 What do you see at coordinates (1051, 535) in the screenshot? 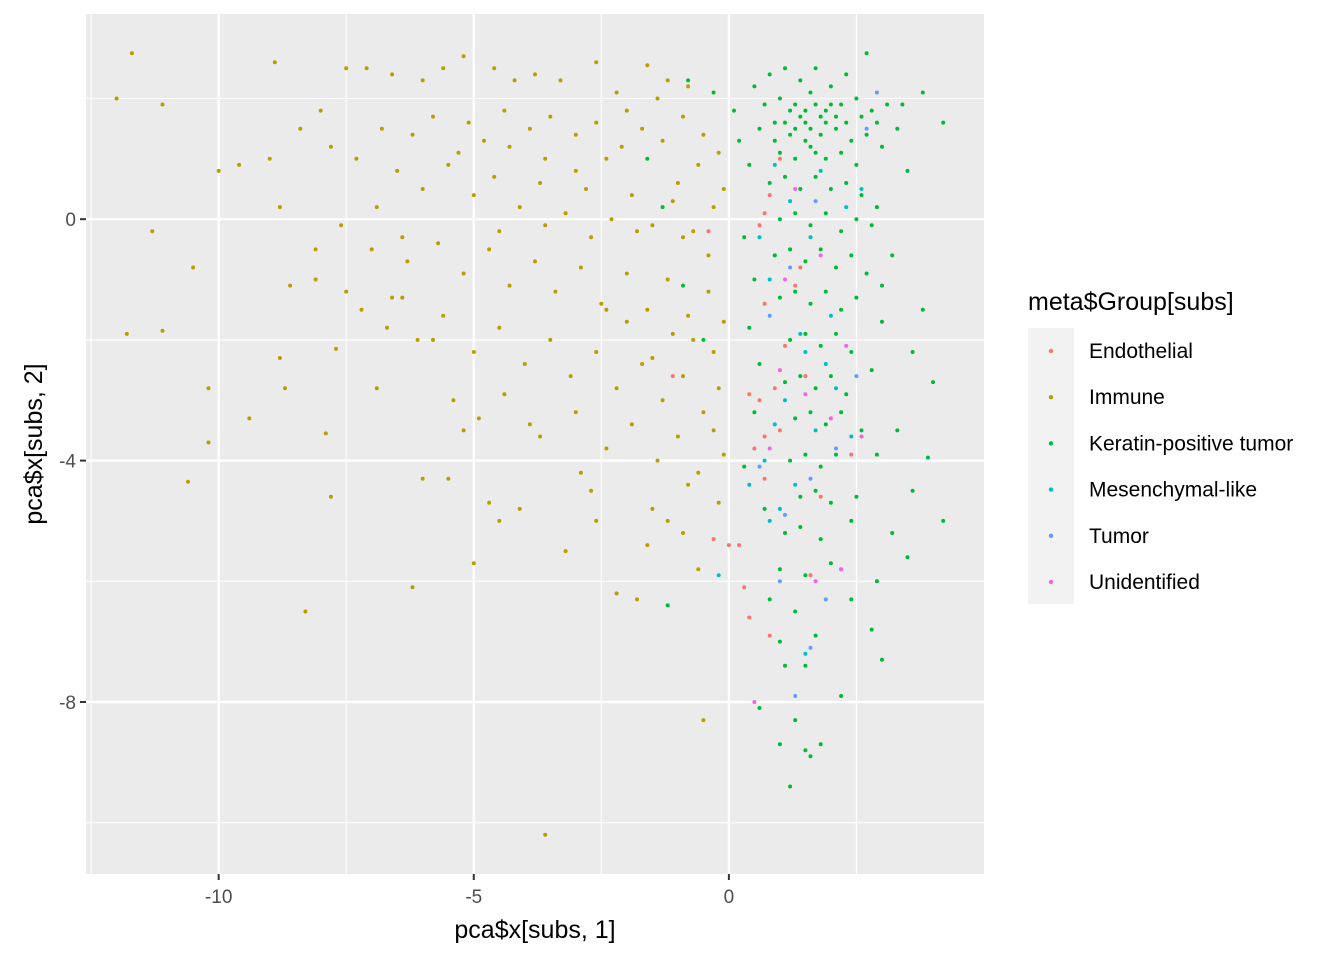
I see `legend-key-tumor` at bounding box center [1051, 535].